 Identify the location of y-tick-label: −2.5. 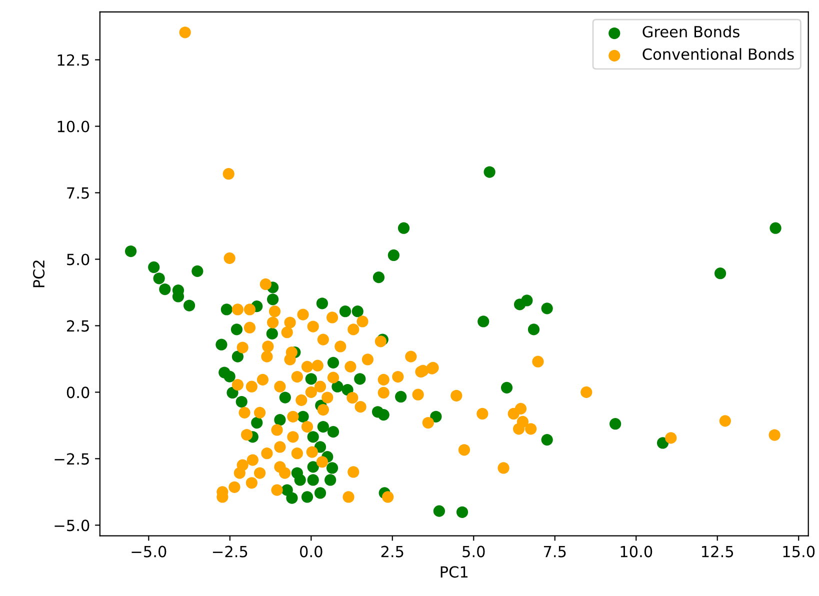
(71, 459).